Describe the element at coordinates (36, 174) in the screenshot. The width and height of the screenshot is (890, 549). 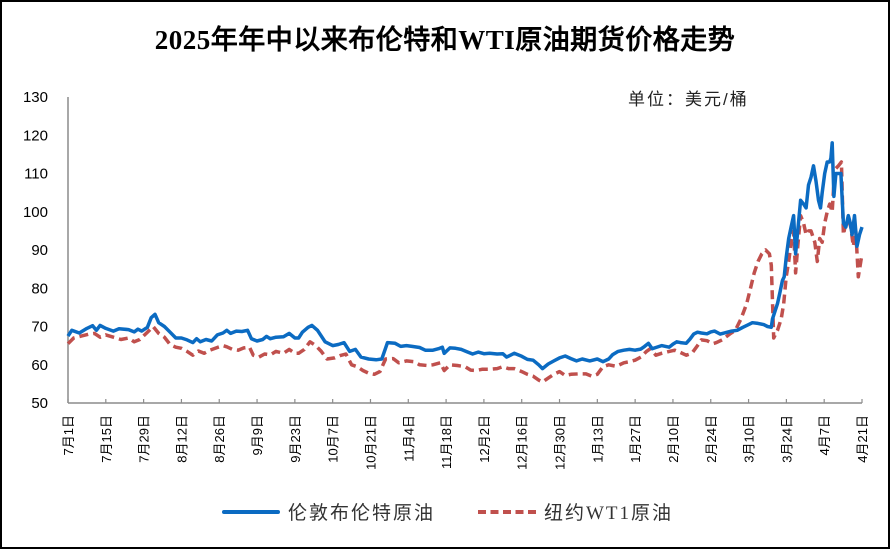
I see `y-tick-label: 110` at that location.